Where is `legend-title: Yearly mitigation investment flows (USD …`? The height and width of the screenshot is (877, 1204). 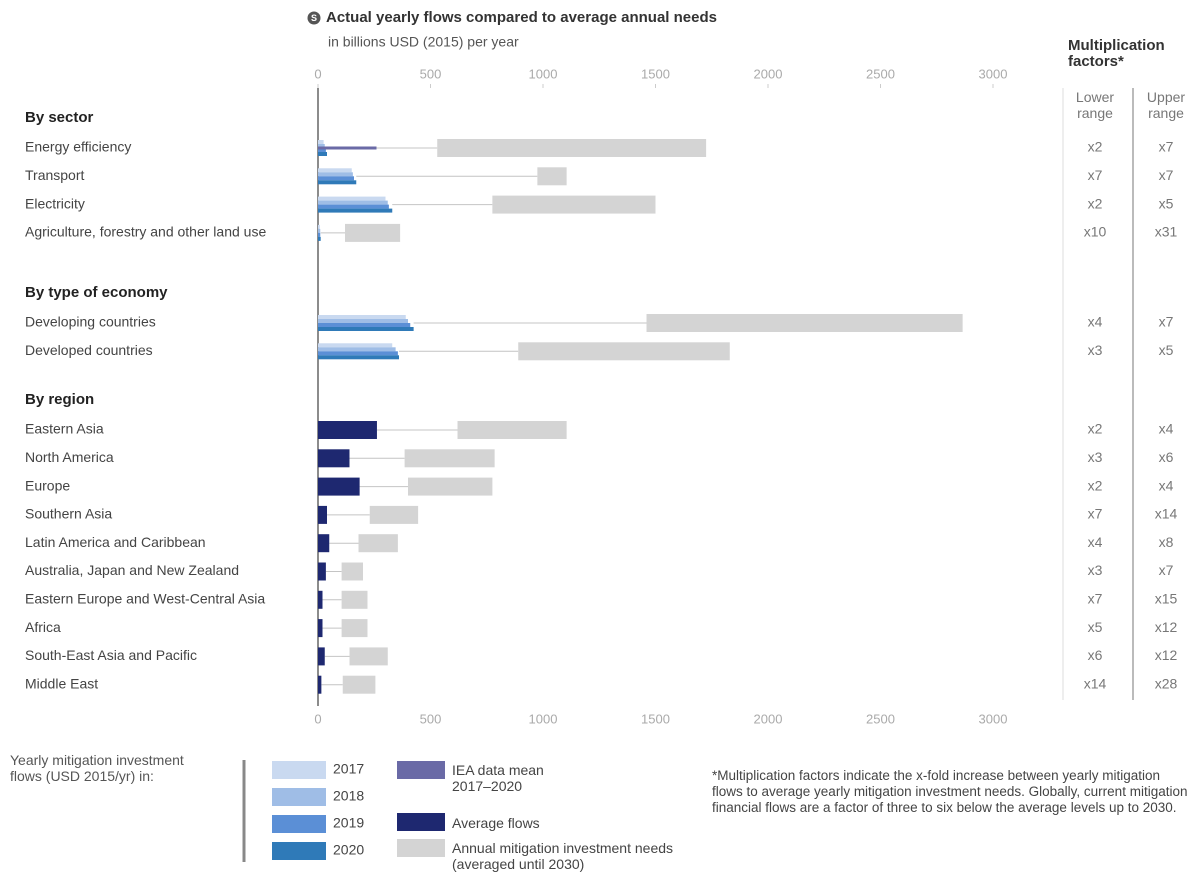 legend-title: Yearly mitigation investment flows (USD … is located at coordinates (97, 768).